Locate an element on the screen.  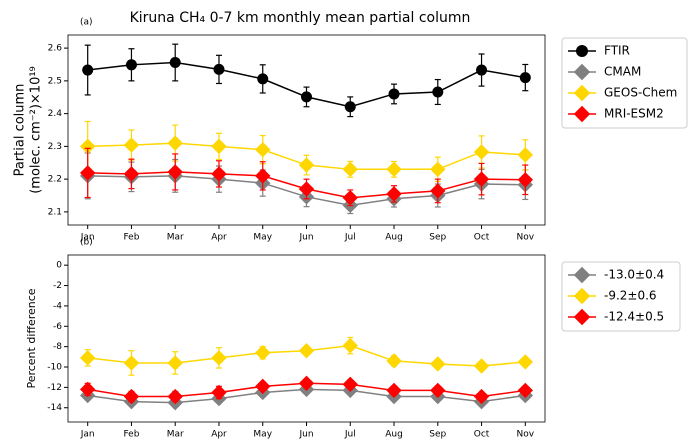
legend-label: CMAM is located at coordinates (622, 72).